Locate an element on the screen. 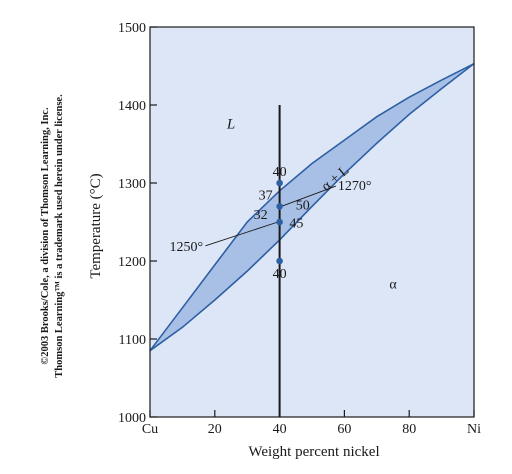 Image resolution: width=512 pixels, height=474 pixels. x-tick-label-6: Ni is located at coordinates (474, 429).